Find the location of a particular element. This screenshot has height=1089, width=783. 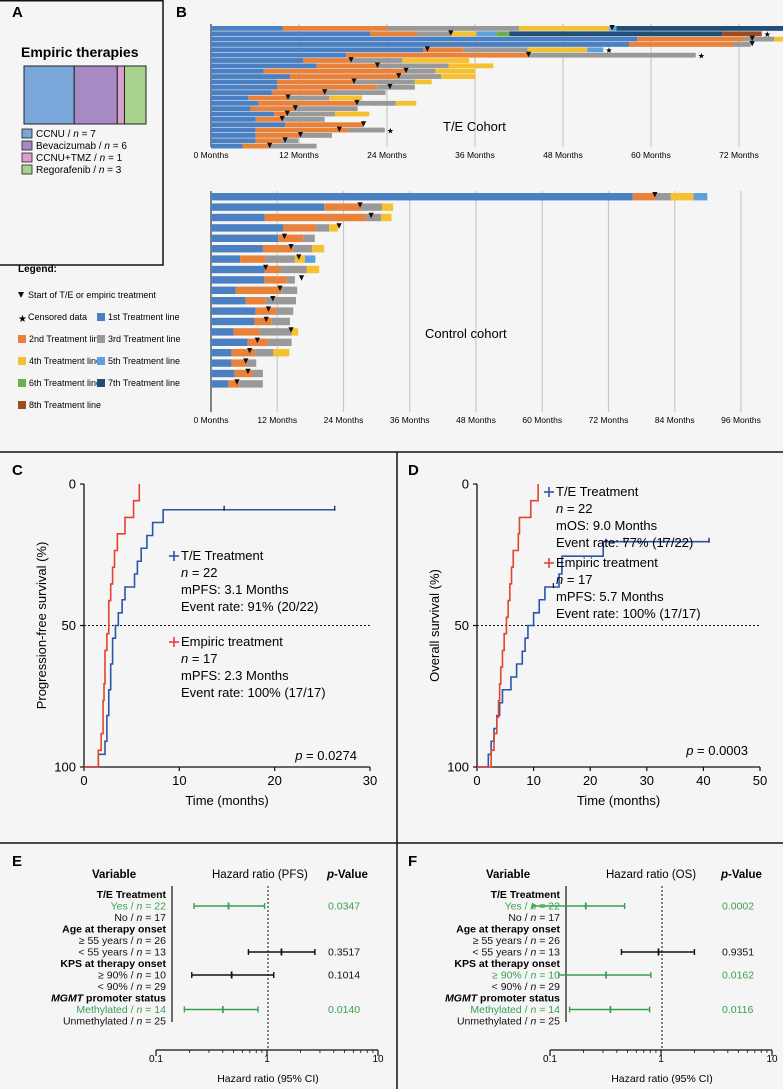

e-col-hazard: Hazard ratio (PFS) is located at coordinates (260, 875).